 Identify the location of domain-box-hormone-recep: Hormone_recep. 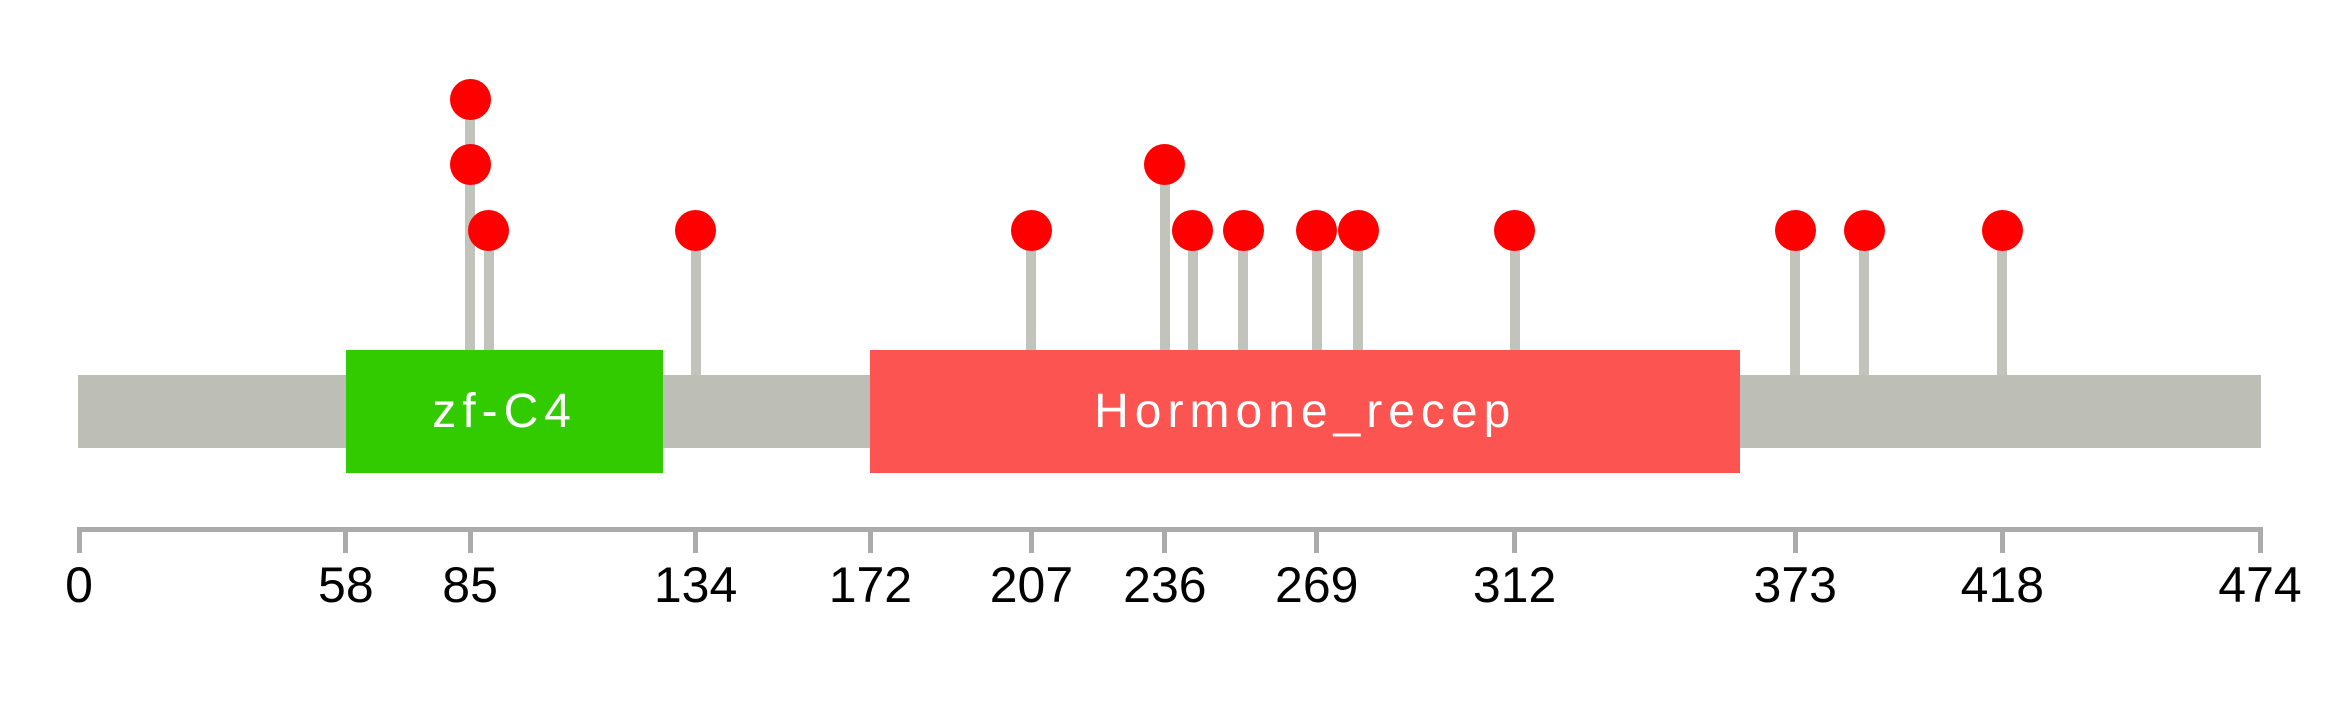
(1305, 411).